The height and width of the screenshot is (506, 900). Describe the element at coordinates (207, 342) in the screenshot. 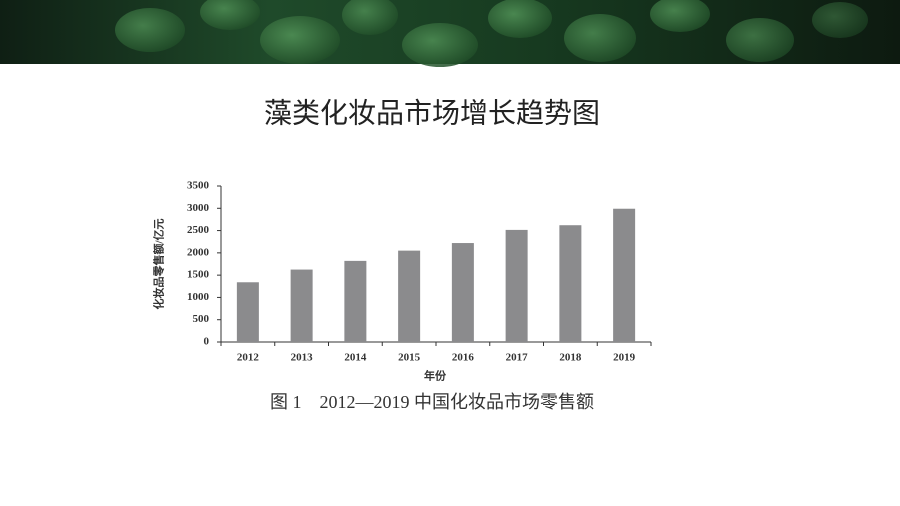

I see `y-tick-label: 0` at that location.